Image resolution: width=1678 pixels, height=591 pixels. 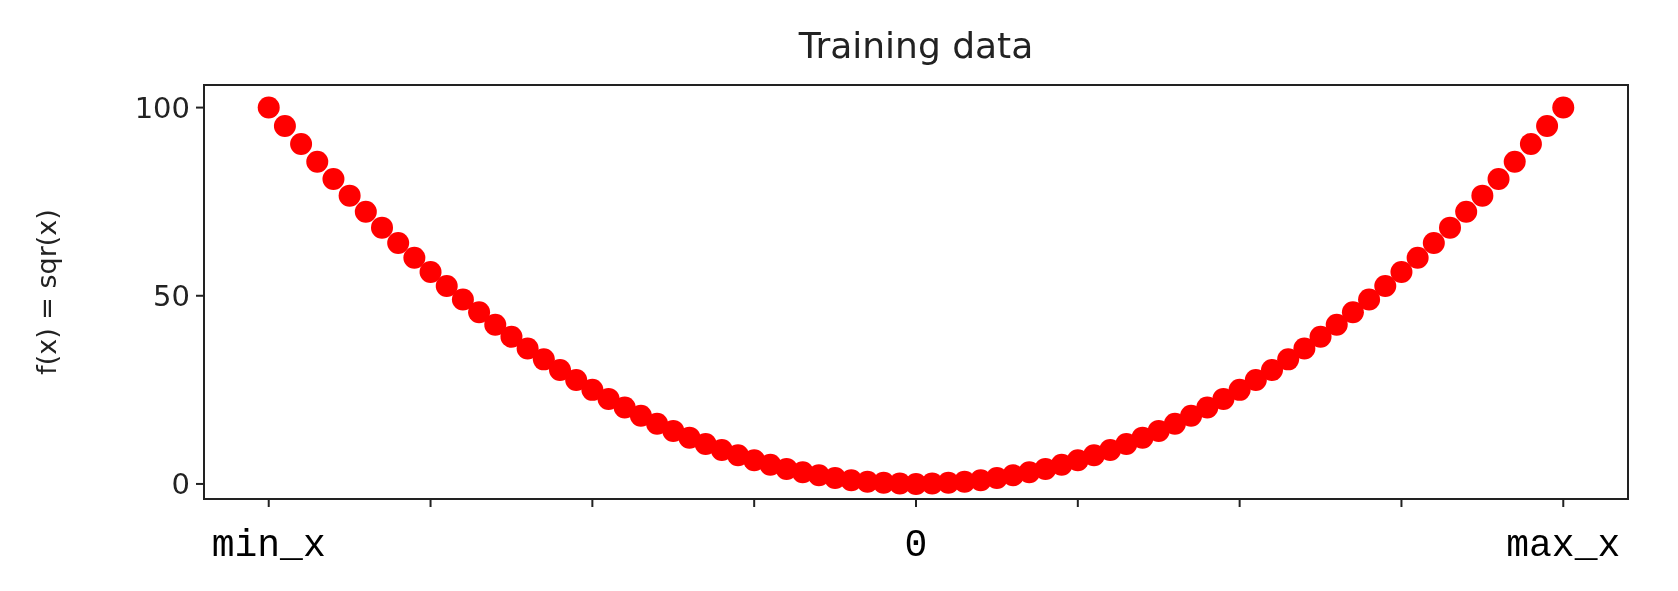 What do you see at coordinates (46, 292) in the screenshot?
I see `y-axis-title: f(x) = sqr(x)` at bounding box center [46, 292].